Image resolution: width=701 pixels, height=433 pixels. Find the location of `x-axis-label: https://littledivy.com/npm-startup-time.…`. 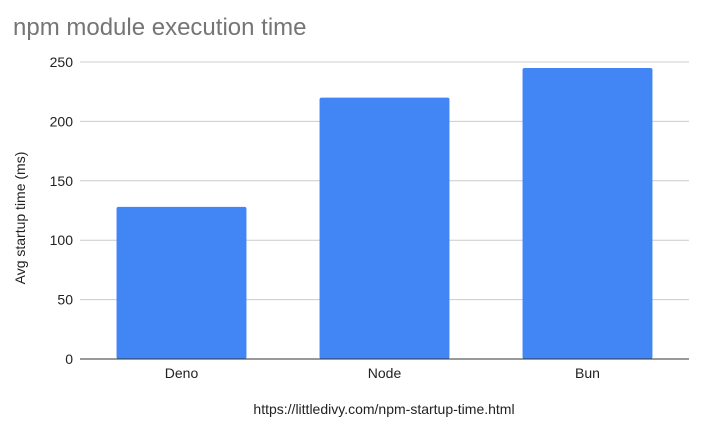

x-axis-label: https://littledivy.com/npm-startup-time.… is located at coordinates (383, 409).